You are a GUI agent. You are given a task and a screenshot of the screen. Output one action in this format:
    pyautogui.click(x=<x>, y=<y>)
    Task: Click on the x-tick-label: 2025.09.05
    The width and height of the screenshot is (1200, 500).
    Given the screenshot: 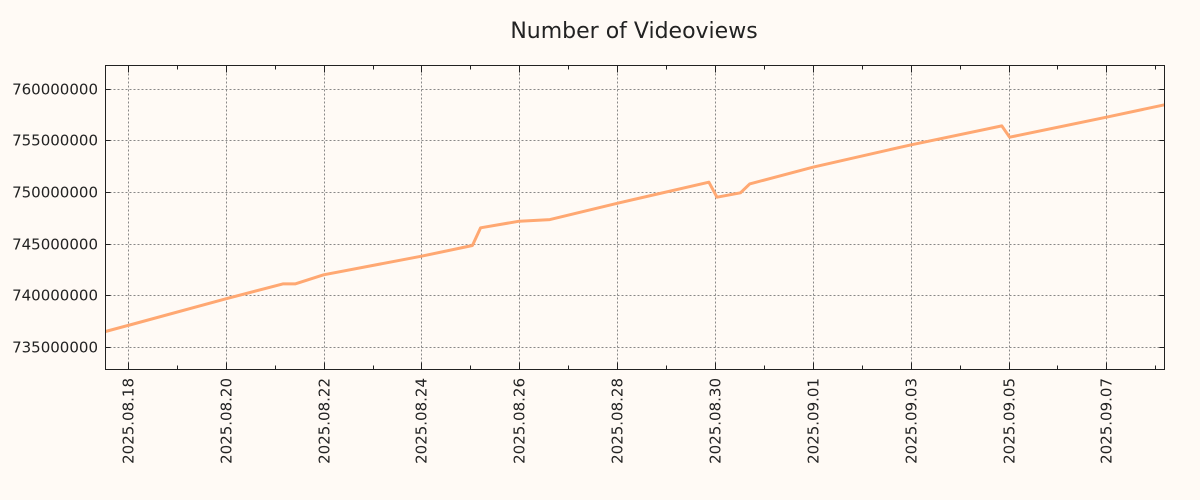 What is the action you would take?
    pyautogui.click(x=1010, y=421)
    